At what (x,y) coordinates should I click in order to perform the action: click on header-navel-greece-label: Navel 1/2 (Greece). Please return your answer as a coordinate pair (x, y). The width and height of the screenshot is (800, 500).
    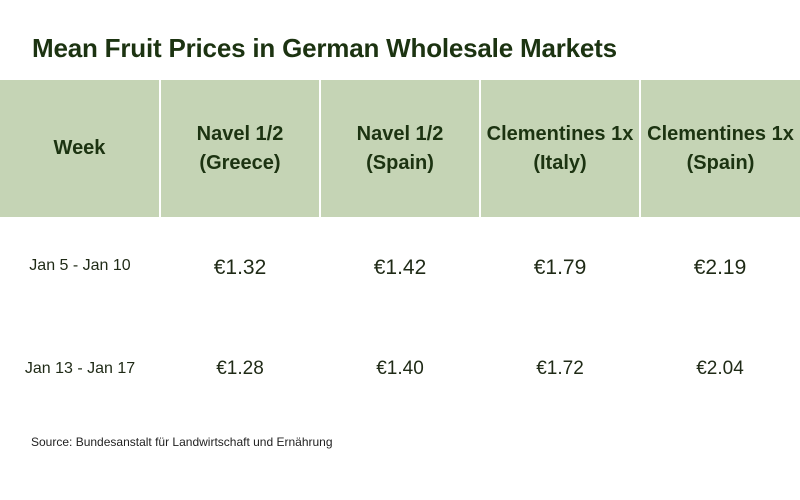
    Looking at the image, I should click on (240, 148).